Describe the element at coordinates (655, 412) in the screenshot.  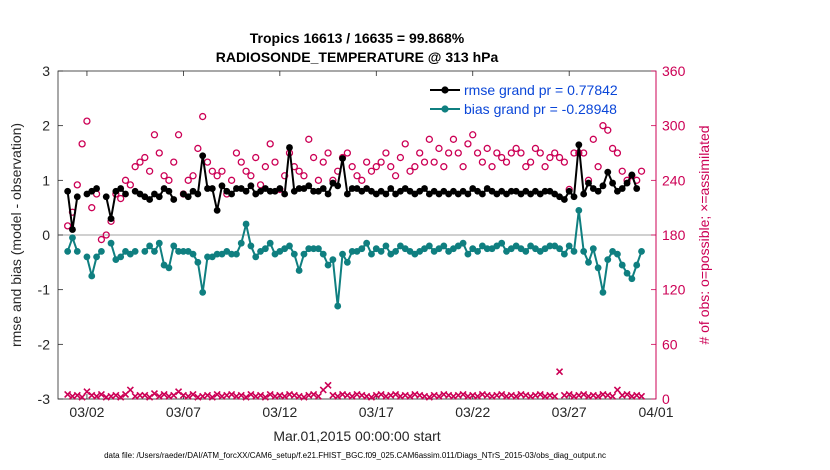
I see `x-tick-label: 04/01` at that location.